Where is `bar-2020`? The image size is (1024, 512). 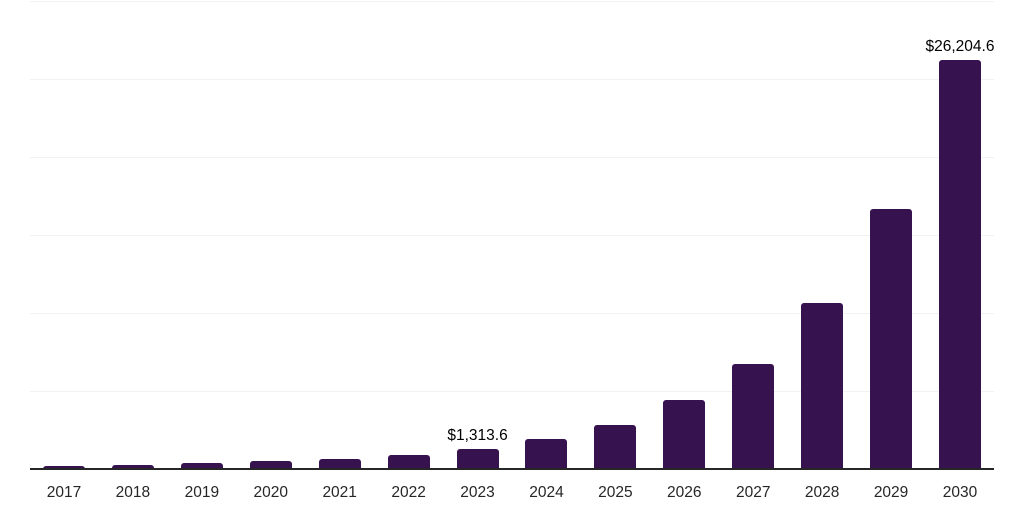 bar-2020 is located at coordinates (270, 464).